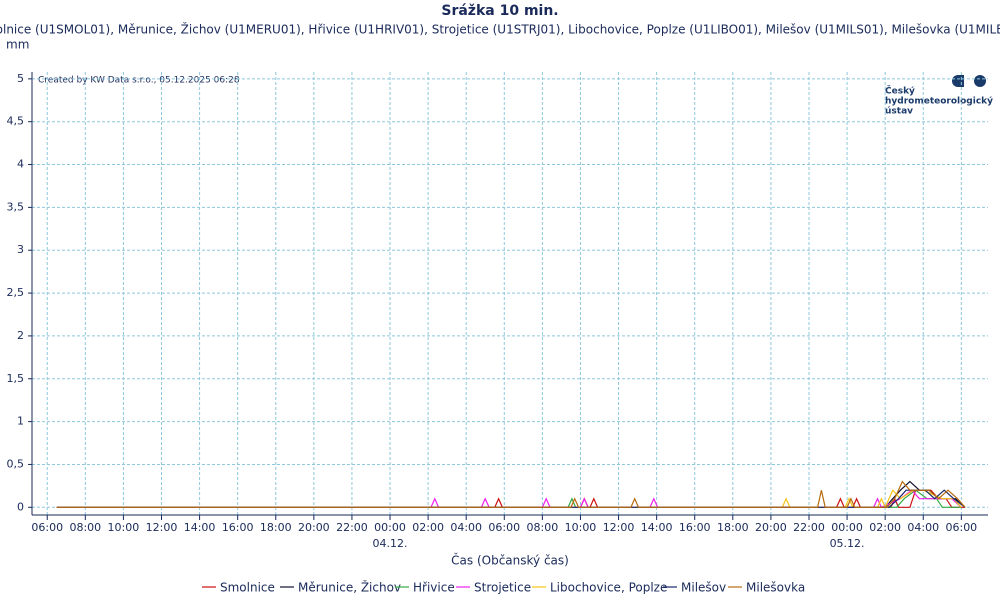  Describe the element at coordinates (16, 463) in the screenshot. I see `y-tick-label: 0,5` at that location.